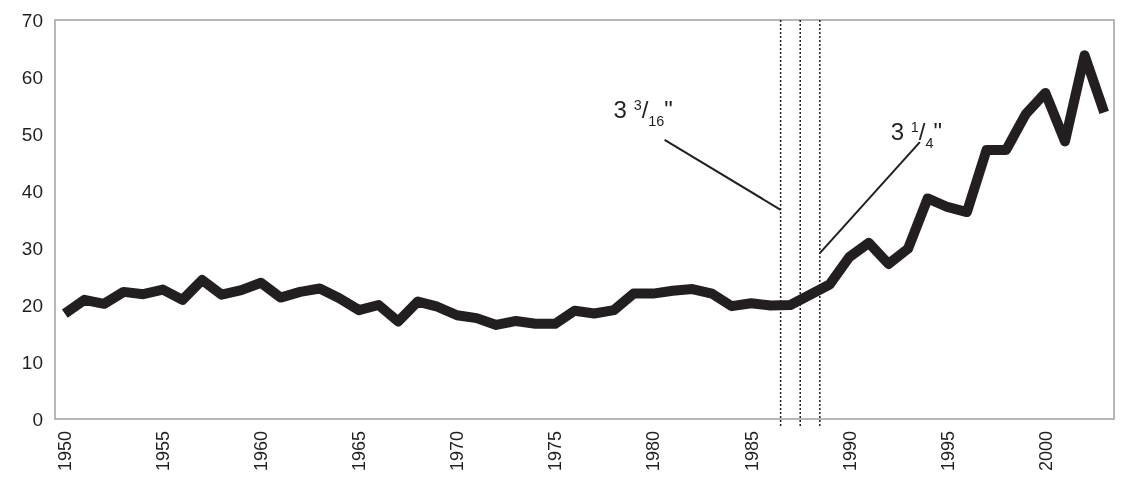 The width and height of the screenshot is (1121, 489). Describe the element at coordinates (32, 362) in the screenshot. I see `y-tick-label: 10` at that location.